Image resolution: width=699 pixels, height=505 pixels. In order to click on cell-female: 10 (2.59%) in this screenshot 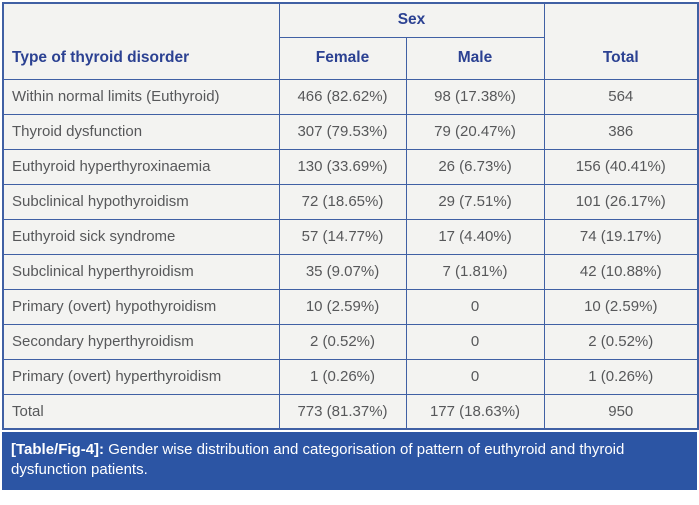, I will do `click(342, 306)`.